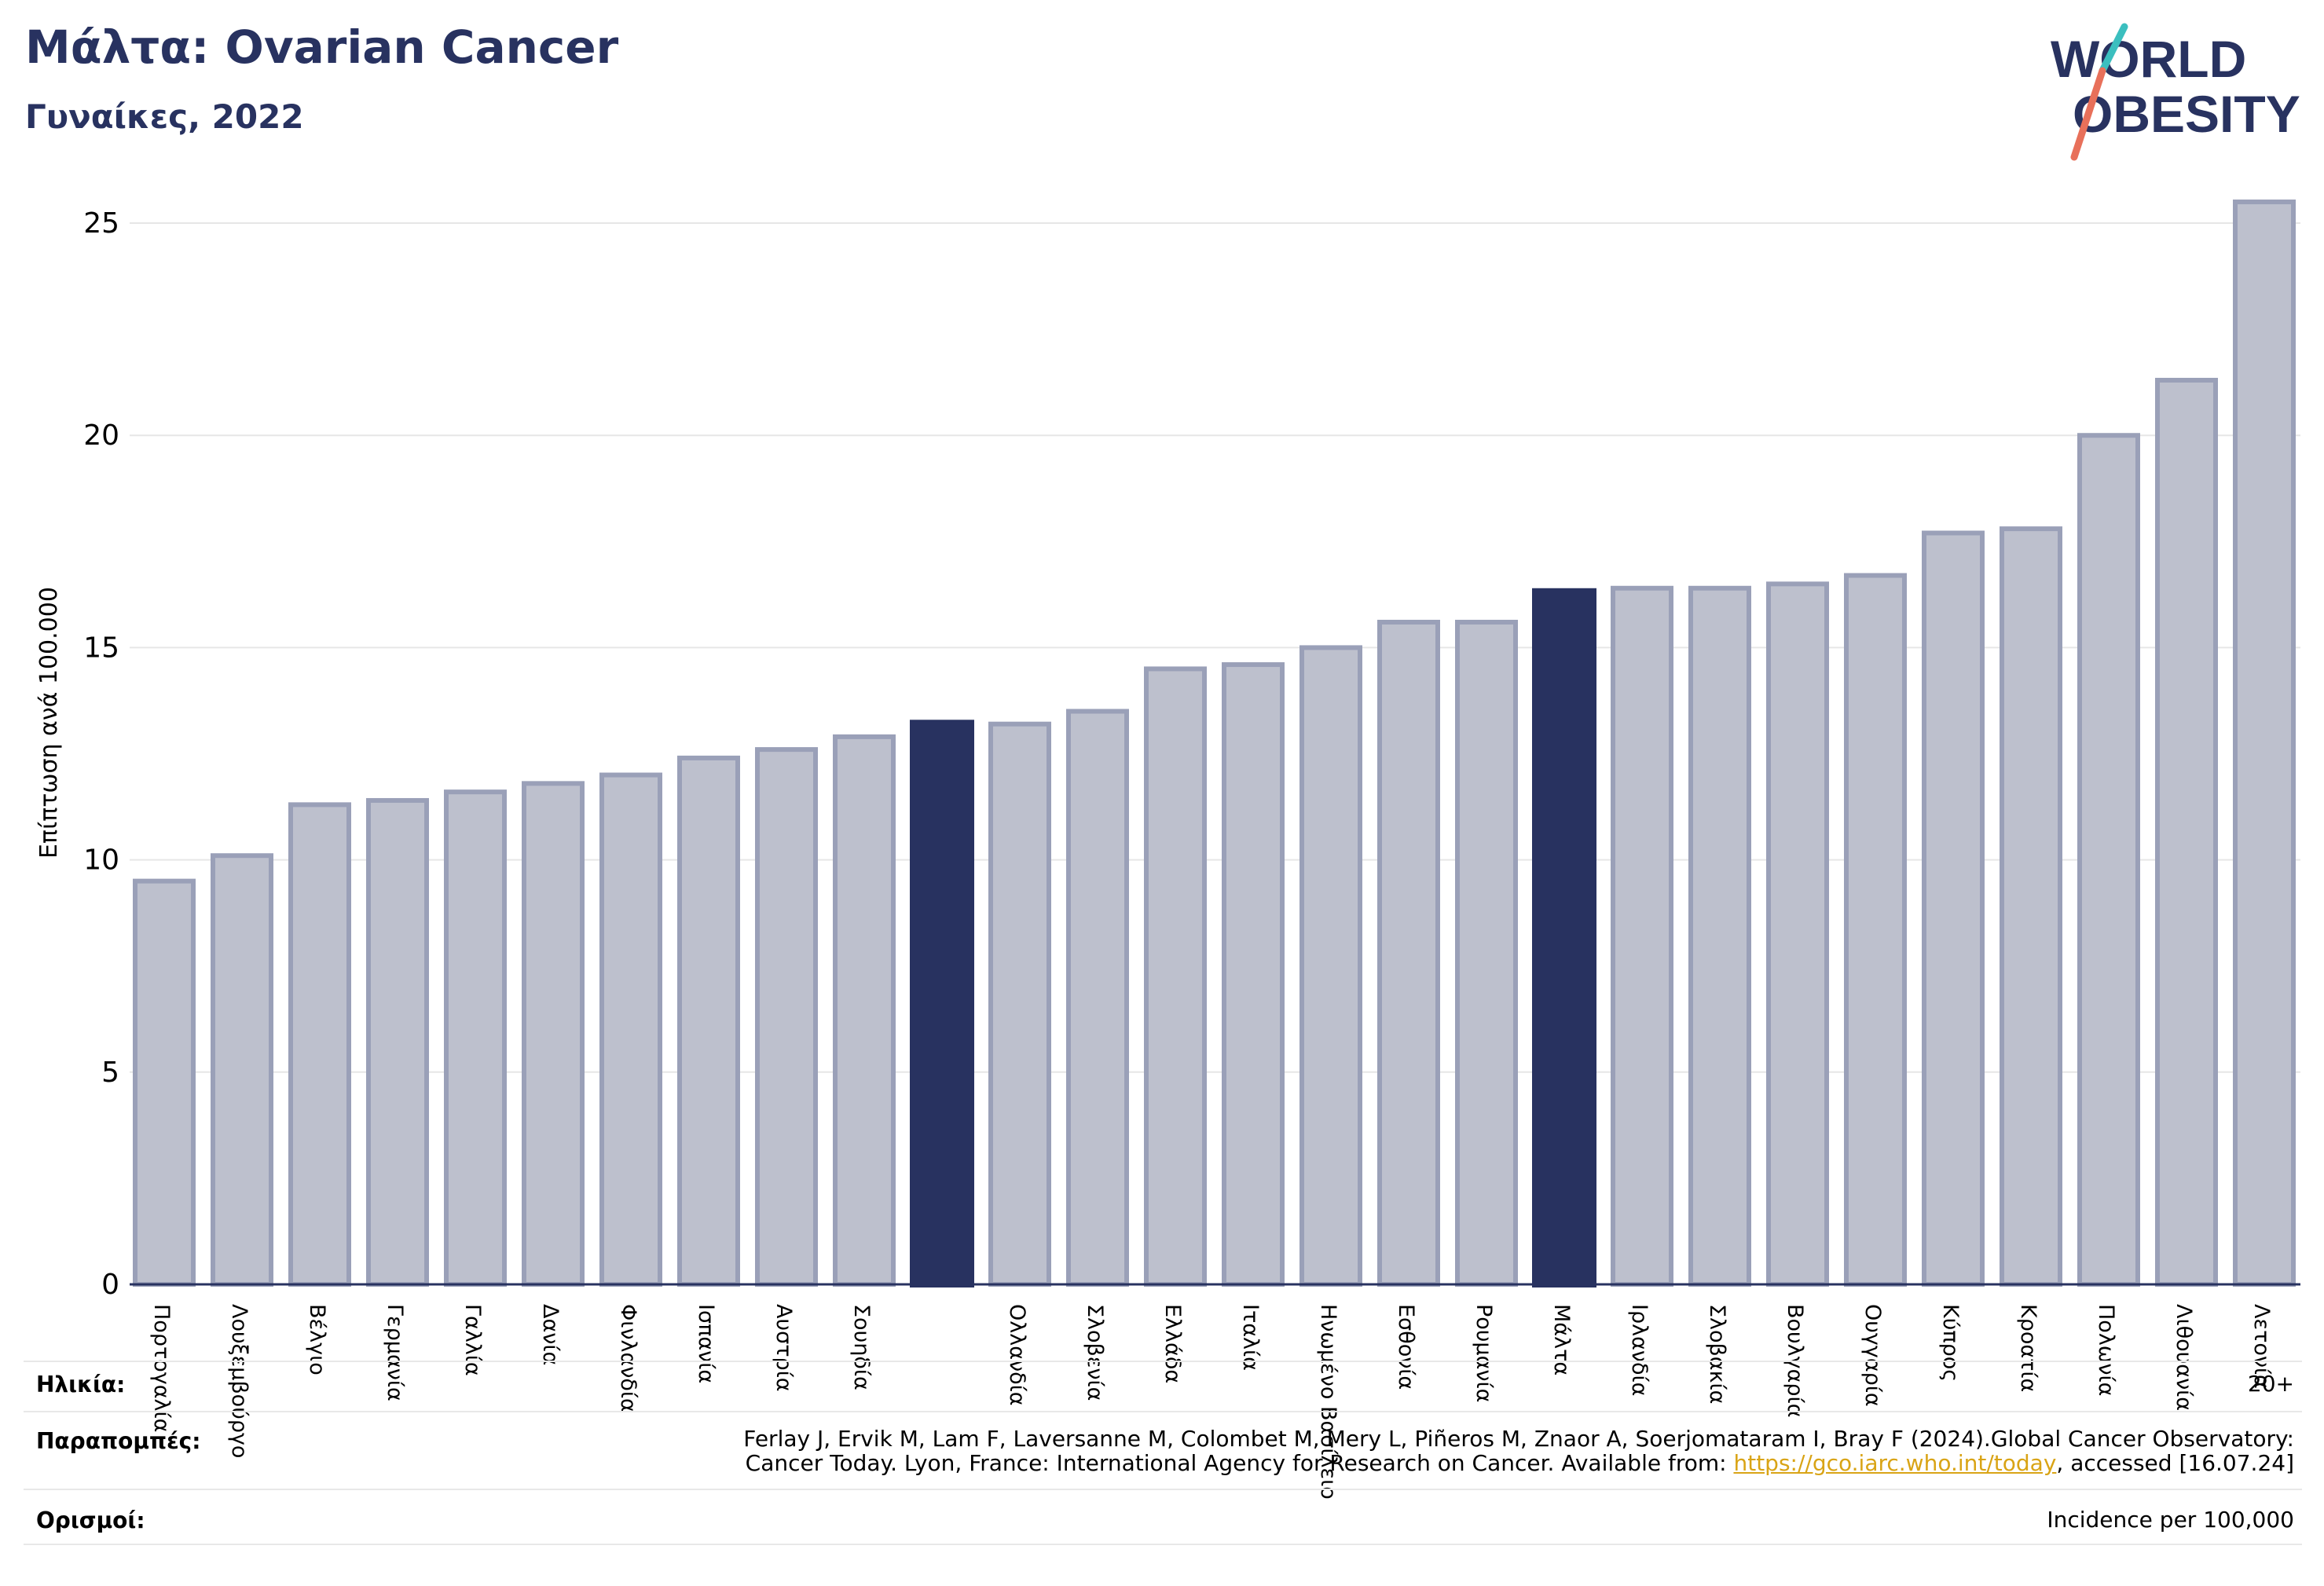 The width and height of the screenshot is (2324, 1586). What do you see at coordinates (1017, 1355) in the screenshot?
I see `x-tick-label: Ολλανδία` at bounding box center [1017, 1355].